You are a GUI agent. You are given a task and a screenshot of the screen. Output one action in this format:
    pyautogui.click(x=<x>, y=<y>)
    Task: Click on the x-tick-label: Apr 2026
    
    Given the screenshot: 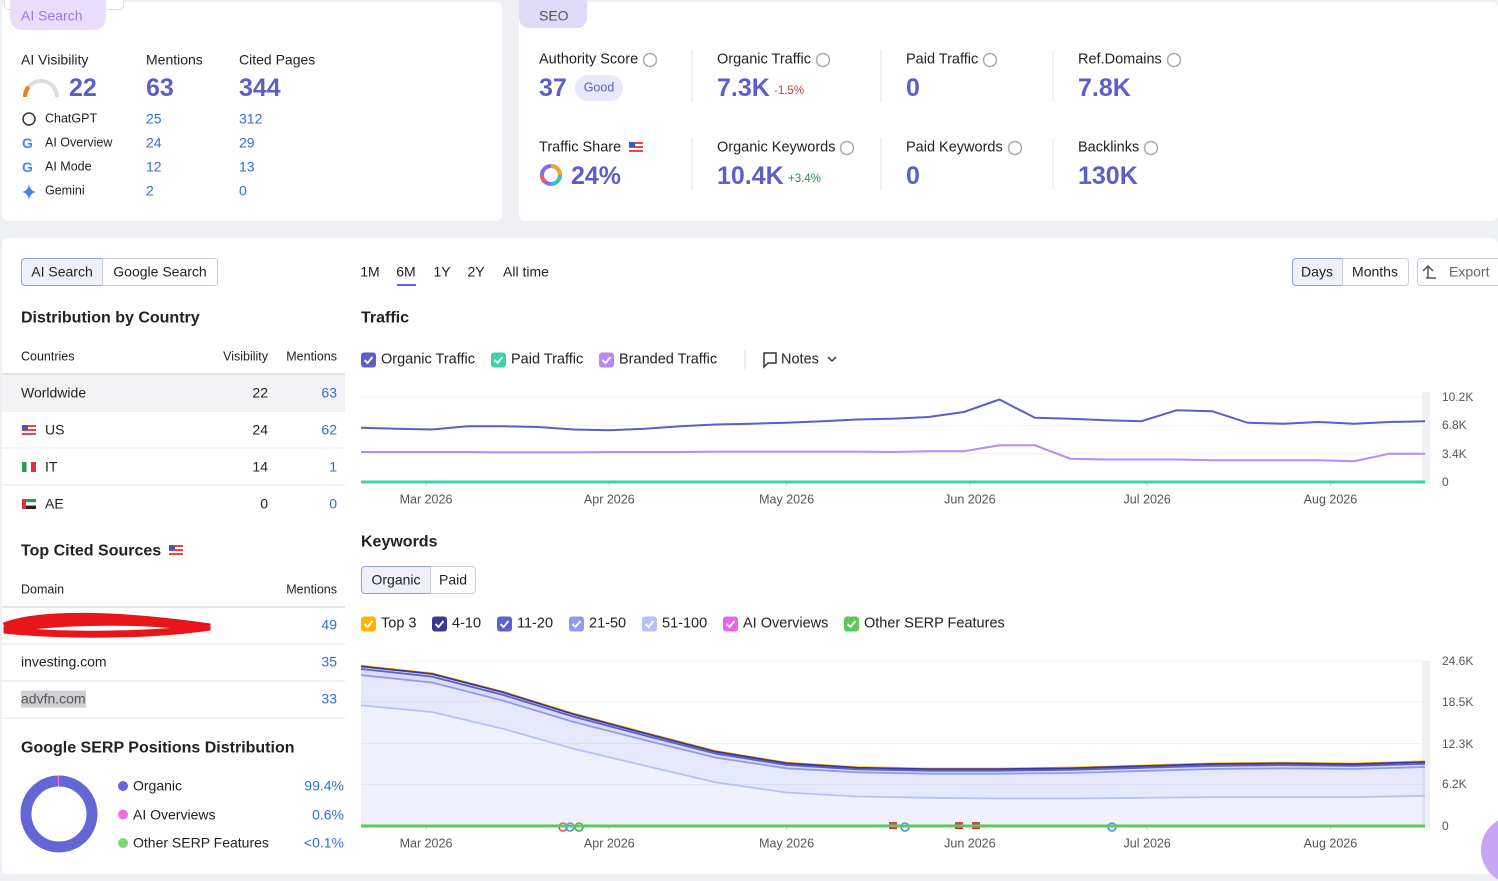 What is the action you would take?
    pyautogui.click(x=609, y=843)
    